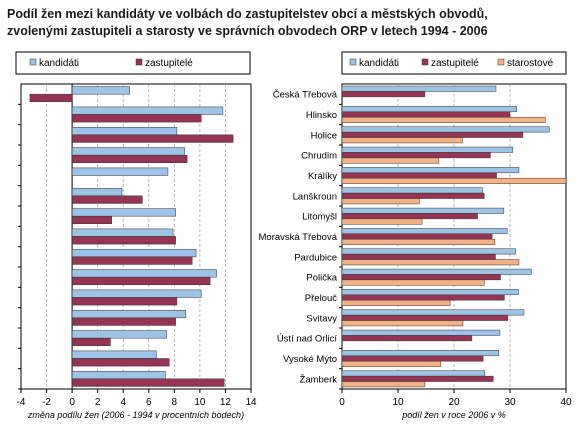 The height and width of the screenshot is (436, 587). What do you see at coordinates (322, 176) in the screenshot?
I see `category-label-kraliky: Králíky` at bounding box center [322, 176].